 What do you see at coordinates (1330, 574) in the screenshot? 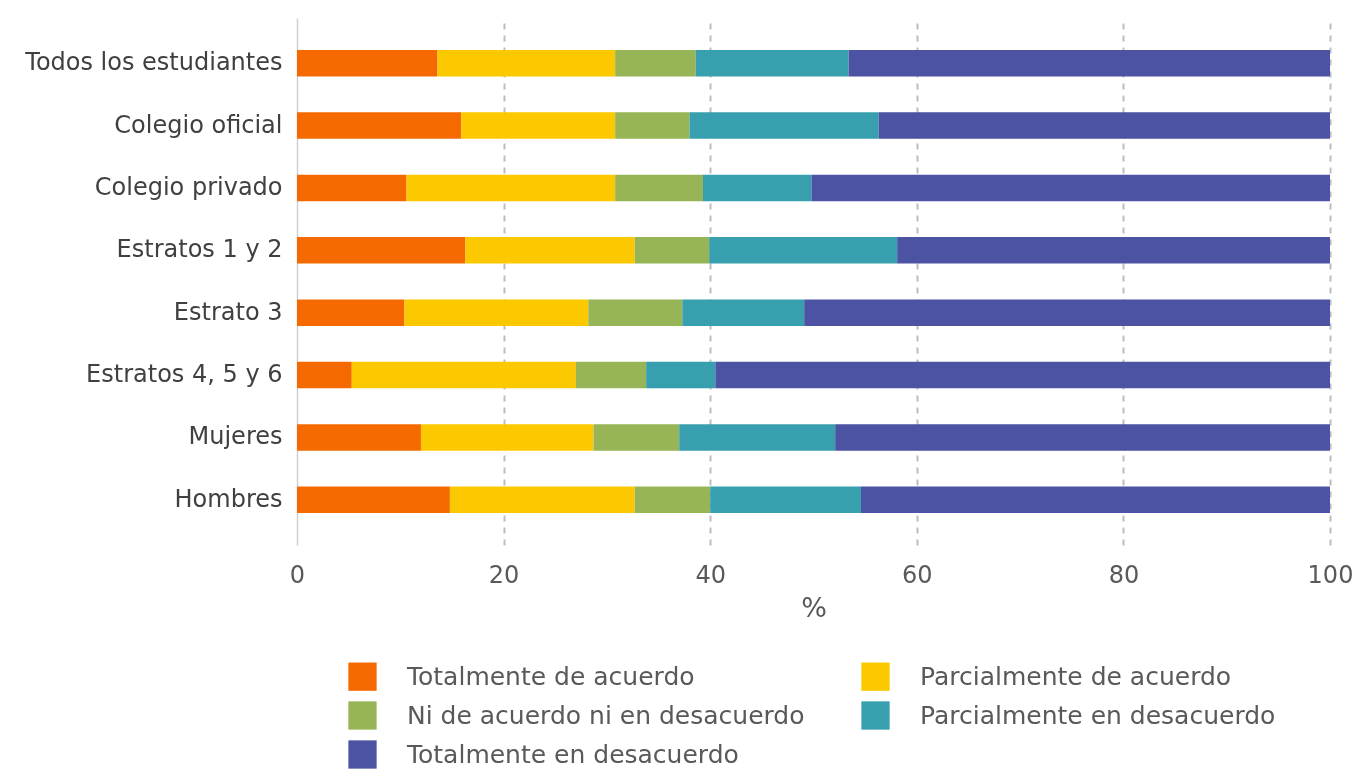
I see `x-tick-label: 100` at bounding box center [1330, 574].